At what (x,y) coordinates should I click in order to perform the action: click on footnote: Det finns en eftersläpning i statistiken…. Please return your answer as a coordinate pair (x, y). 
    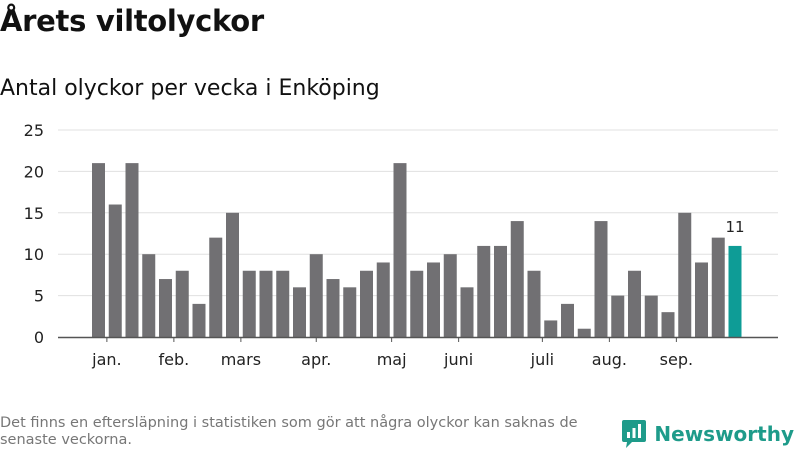
    Looking at the image, I should click on (289, 431).